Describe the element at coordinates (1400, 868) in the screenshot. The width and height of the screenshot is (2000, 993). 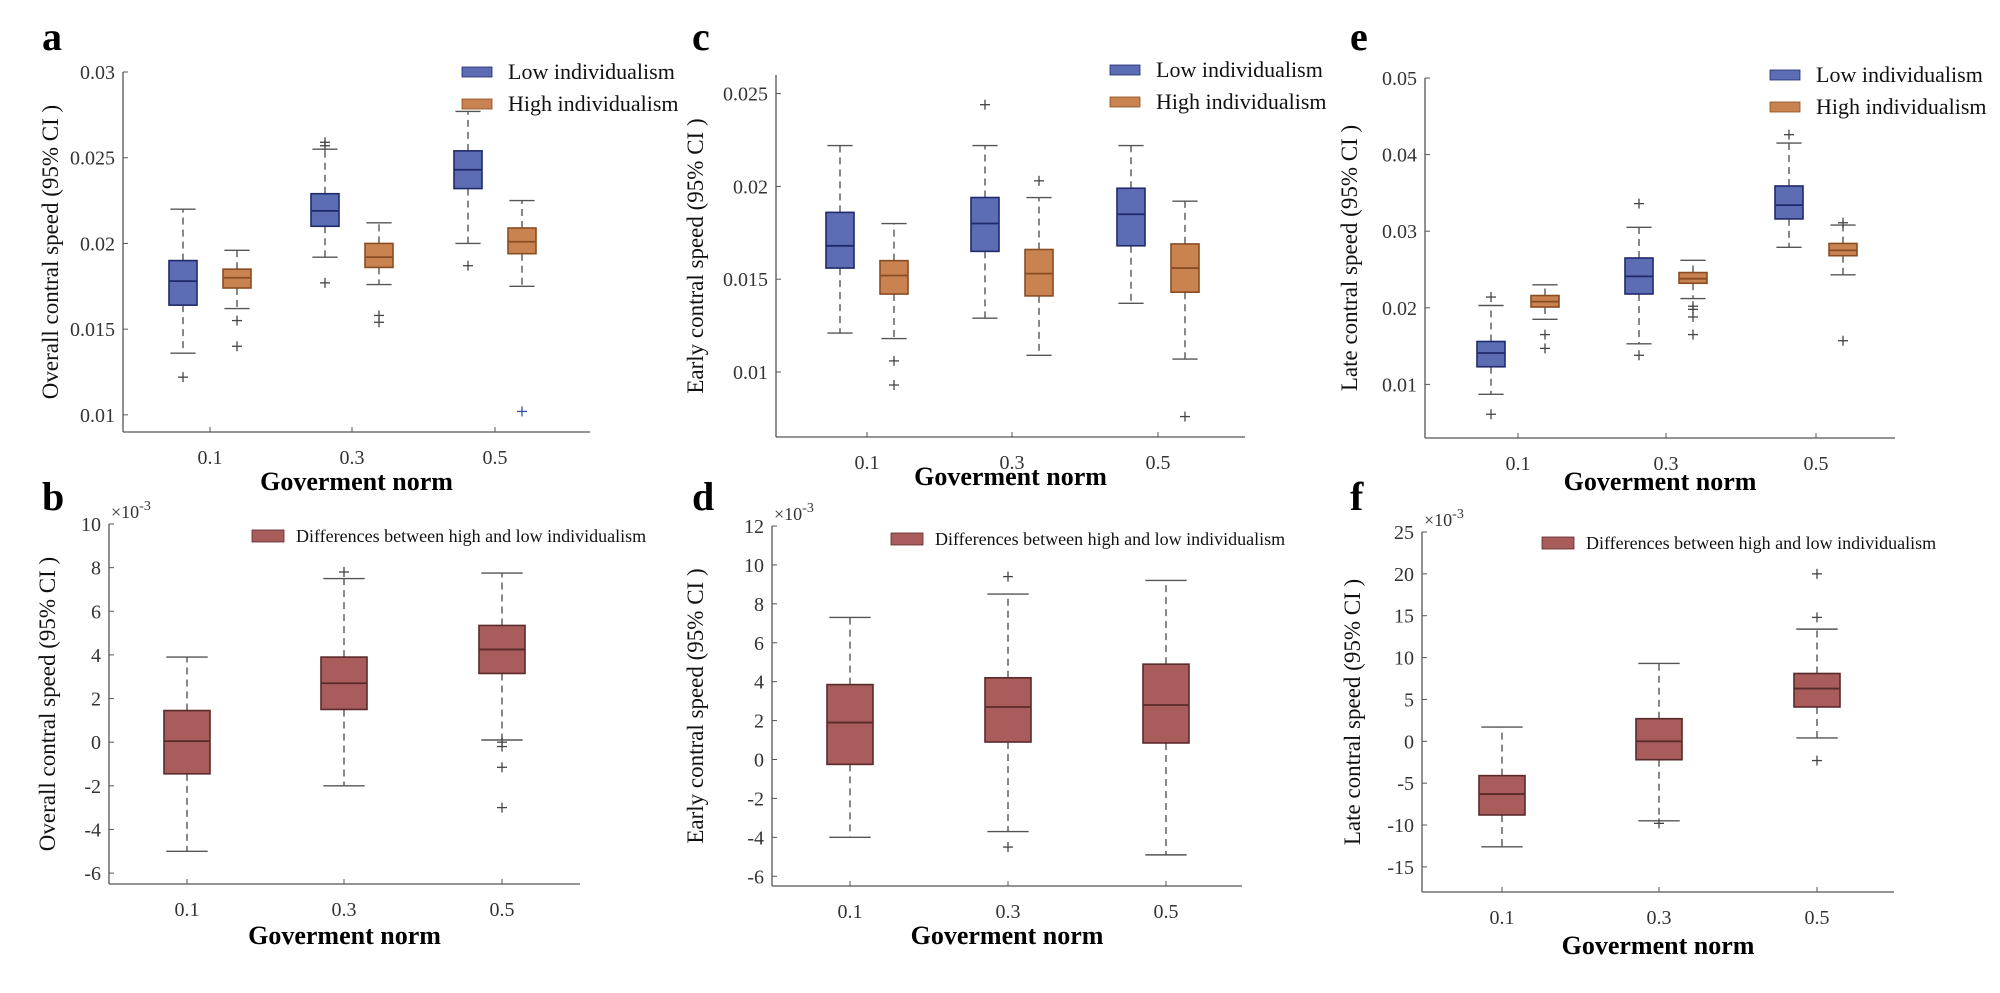
I see `y-tick-label: -15` at that location.